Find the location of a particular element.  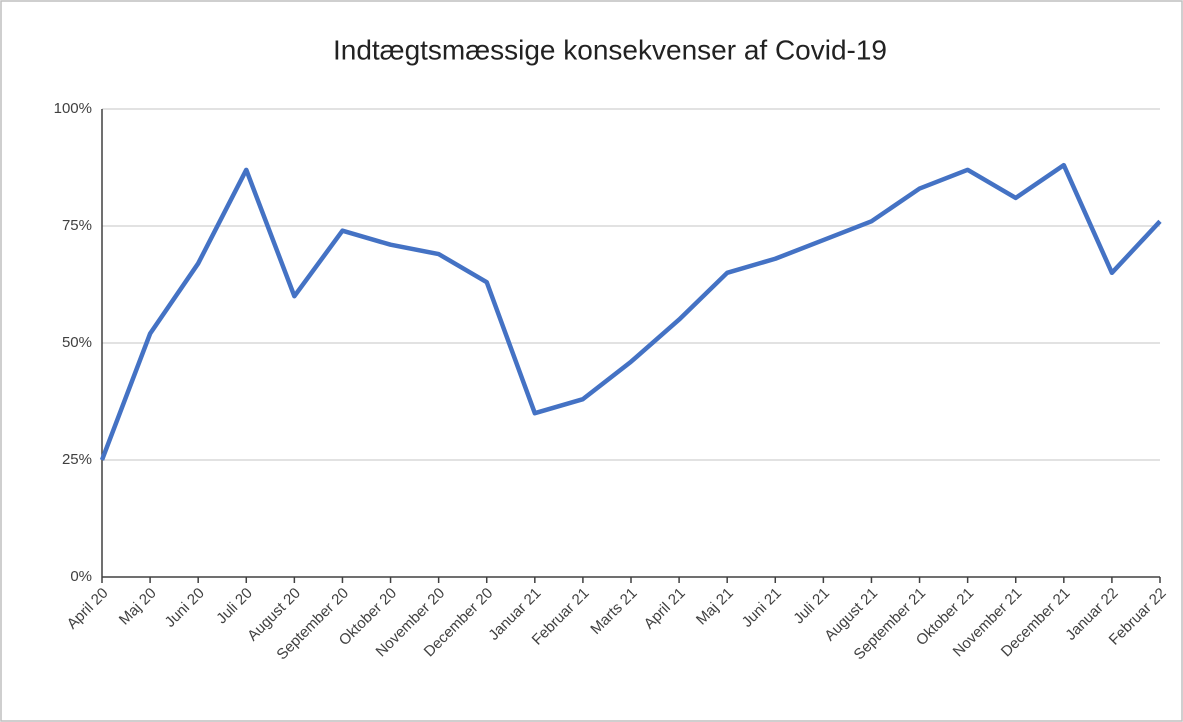

y-tick-label: 50% is located at coordinates (77, 342).